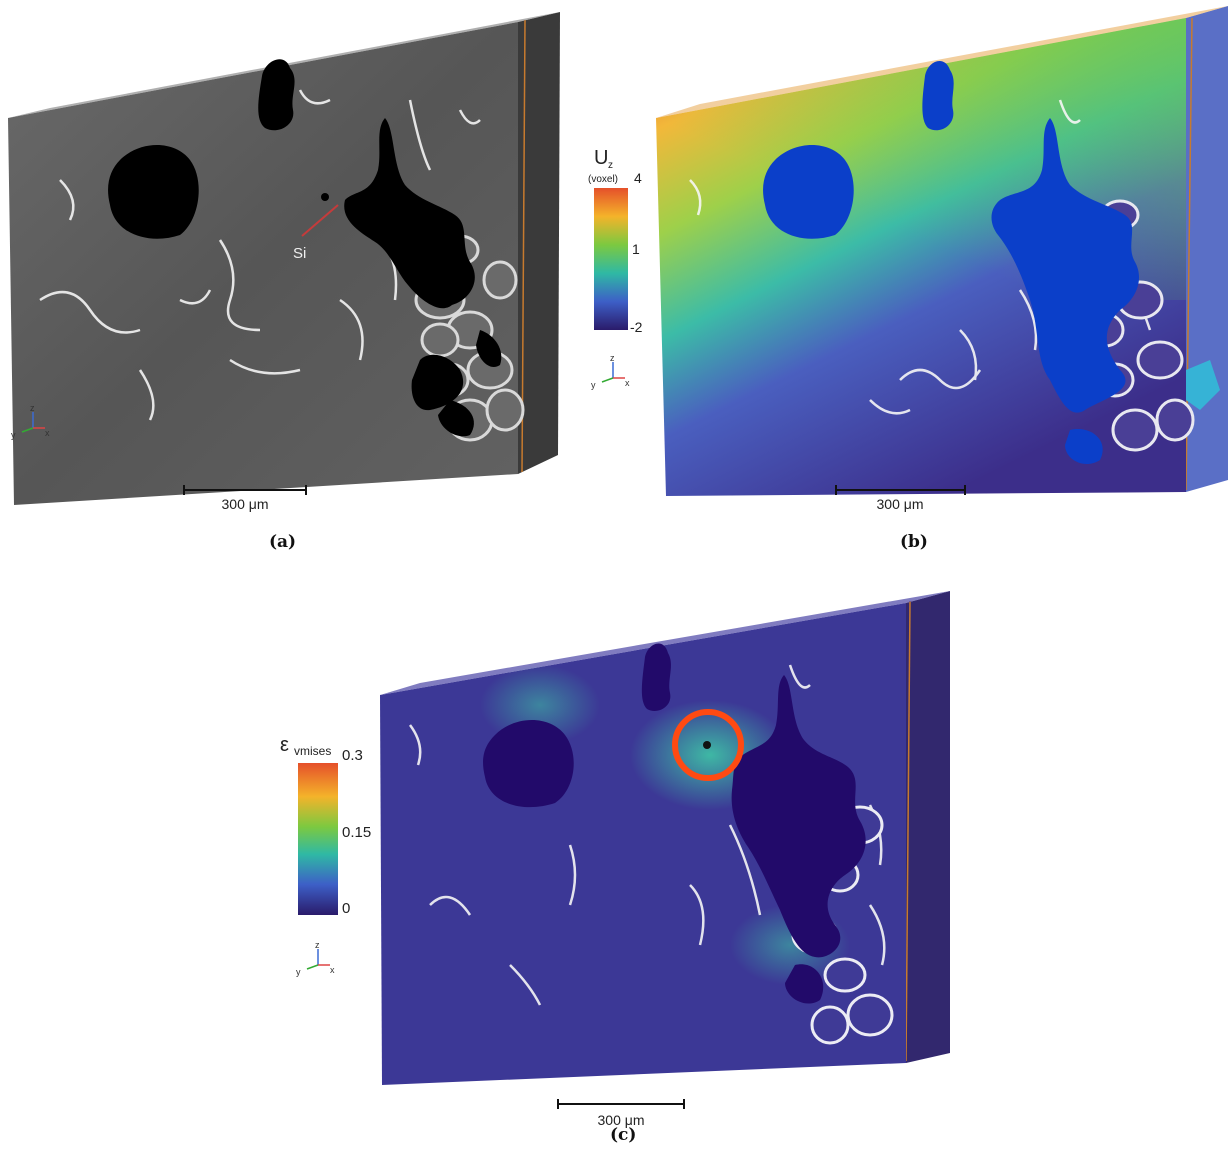 Image resolution: width=1229 pixels, height=1154 pixels. What do you see at coordinates (284, 745) in the screenshot?
I see `colorbar-title-c: ε` at bounding box center [284, 745].